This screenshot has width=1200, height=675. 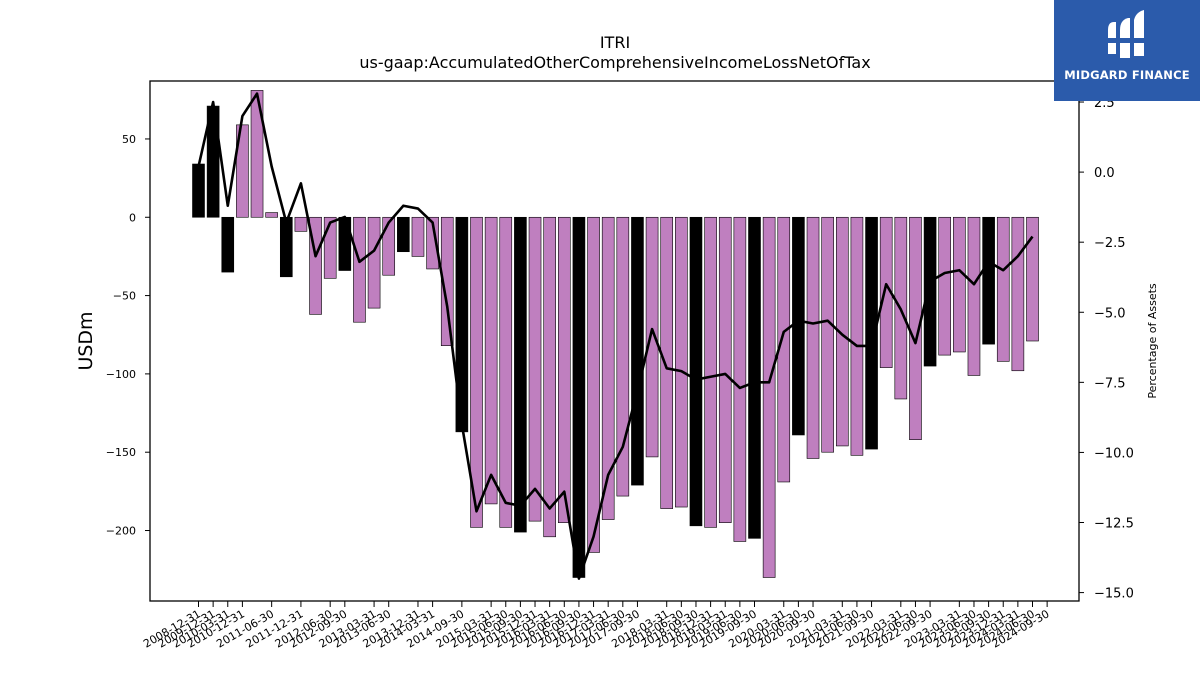 I want to click on y-tick-label: 0, so click(x=132, y=217).